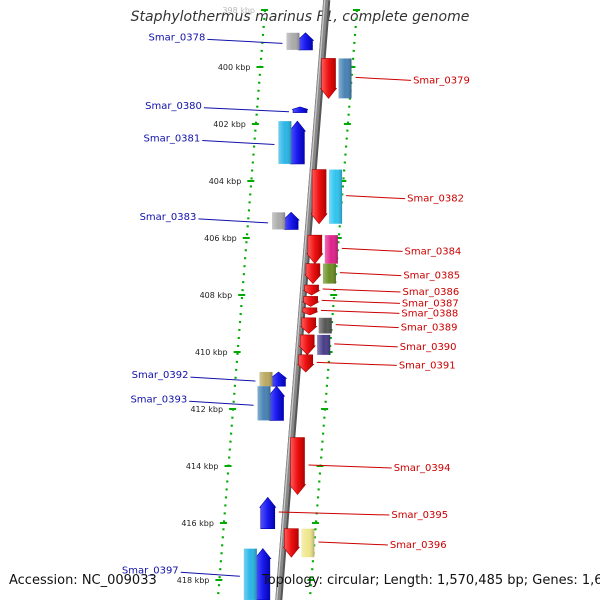  Describe the element at coordinates (234, 67) in the screenshot. I see `ruler-label: 400 kbp` at that location.